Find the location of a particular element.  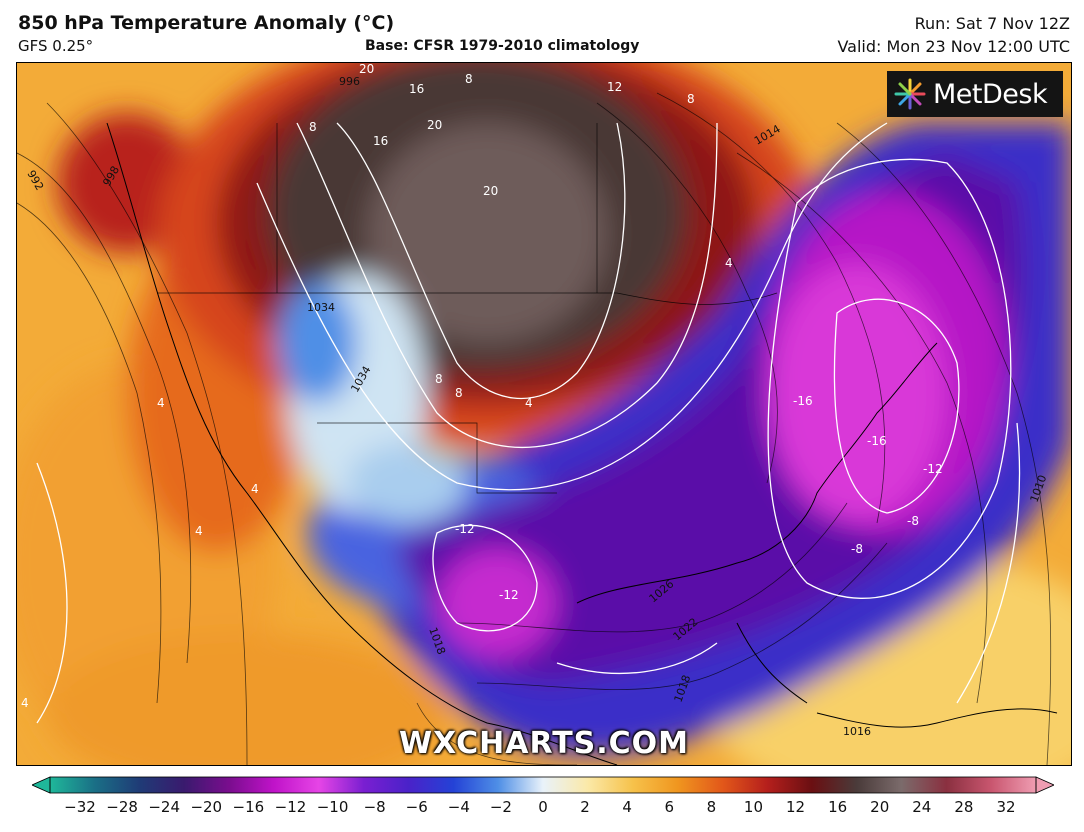

pressure-label: 1016 is located at coordinates (857, 731).